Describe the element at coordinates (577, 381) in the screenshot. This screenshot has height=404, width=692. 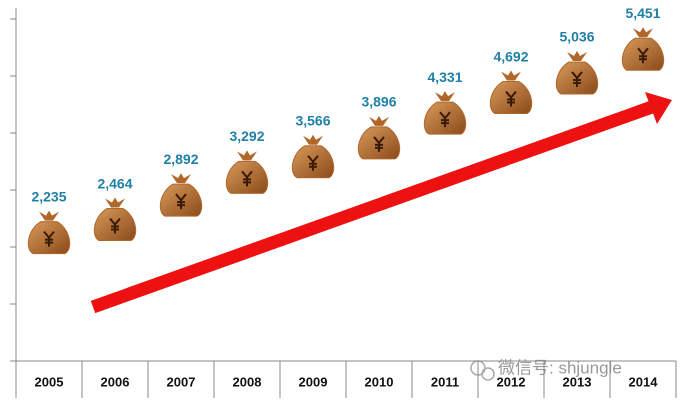
I see `x-tick-label: 2013` at that location.